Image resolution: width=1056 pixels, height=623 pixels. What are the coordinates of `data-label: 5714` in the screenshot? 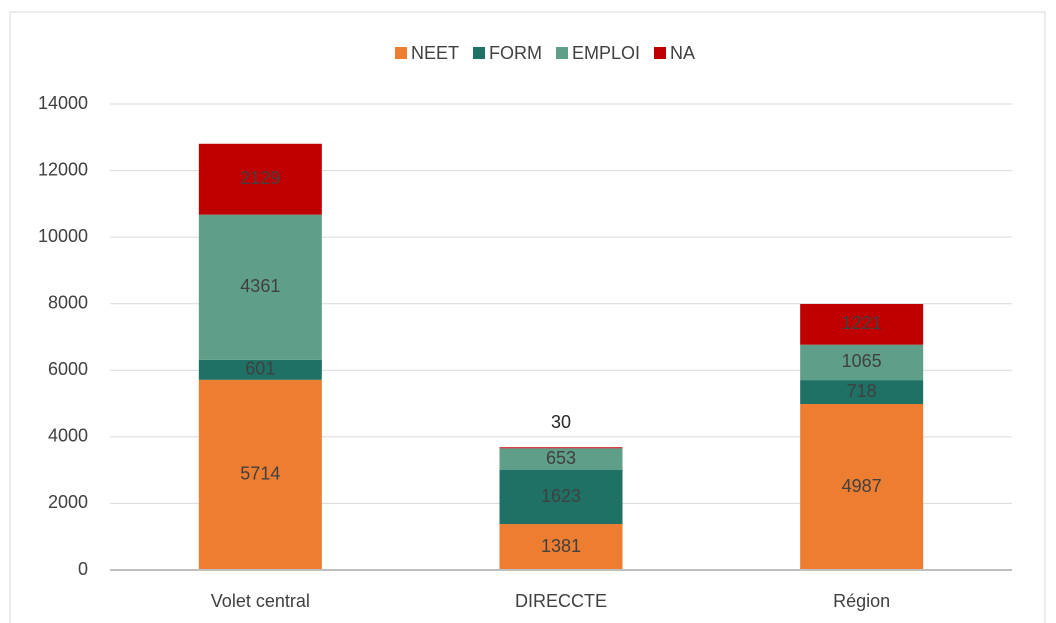 It's located at (260, 474).